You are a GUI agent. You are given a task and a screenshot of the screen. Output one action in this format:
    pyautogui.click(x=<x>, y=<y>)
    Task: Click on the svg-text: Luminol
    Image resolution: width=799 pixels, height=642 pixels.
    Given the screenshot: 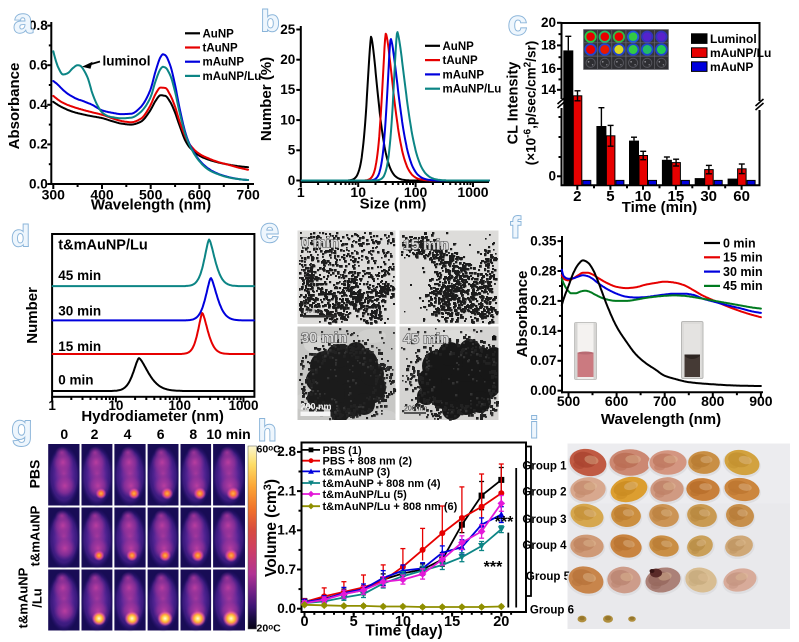 What is the action you would take?
    pyautogui.click(x=733, y=39)
    